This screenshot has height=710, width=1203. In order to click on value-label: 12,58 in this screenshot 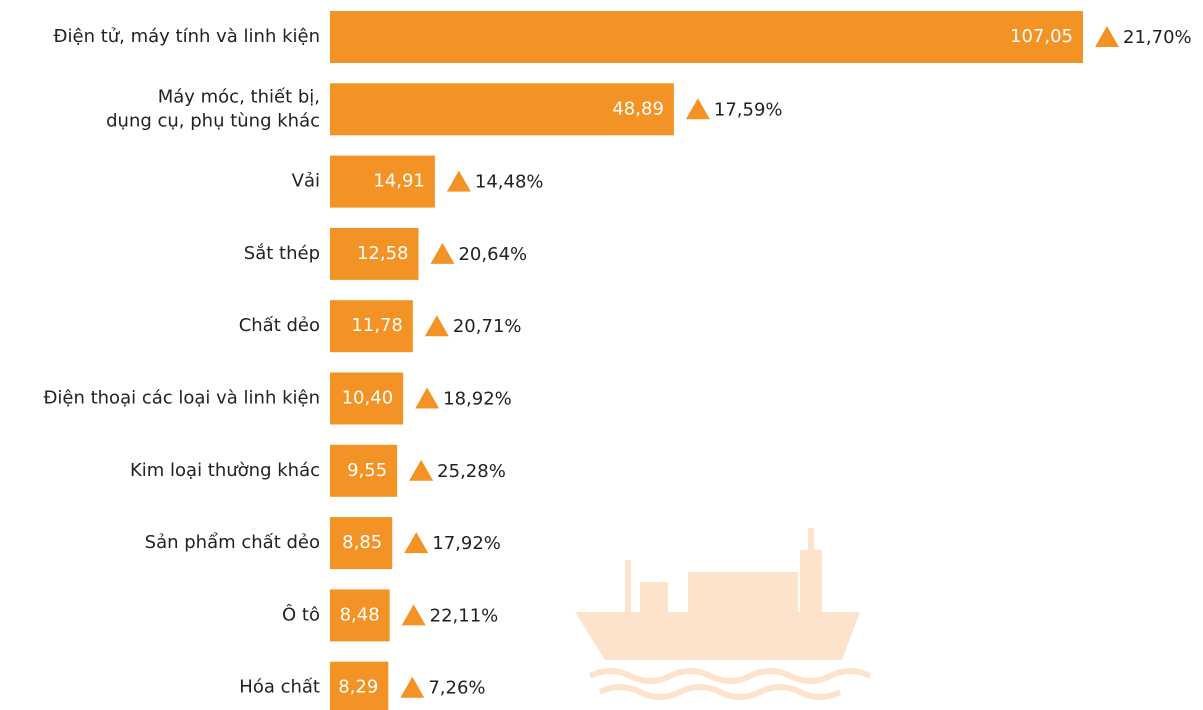, I will do `click(383, 253)`.